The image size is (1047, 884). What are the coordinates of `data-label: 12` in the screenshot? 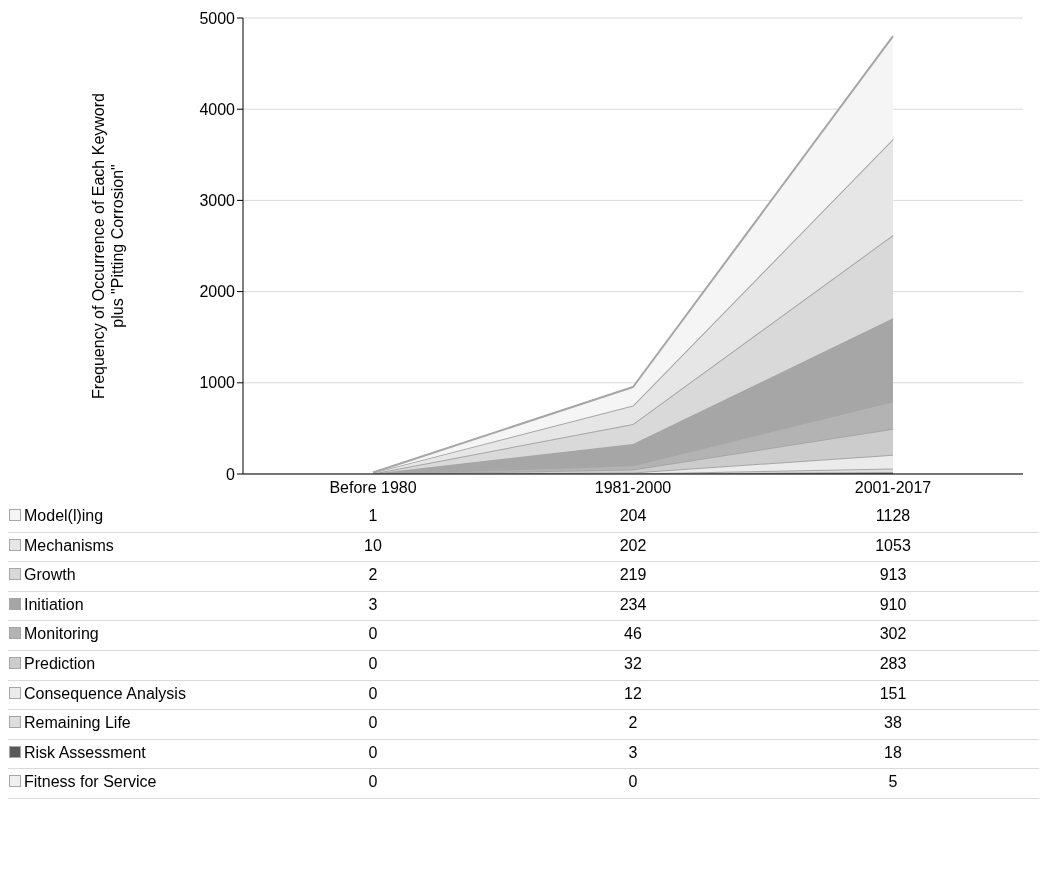 It's located at (633, 693).